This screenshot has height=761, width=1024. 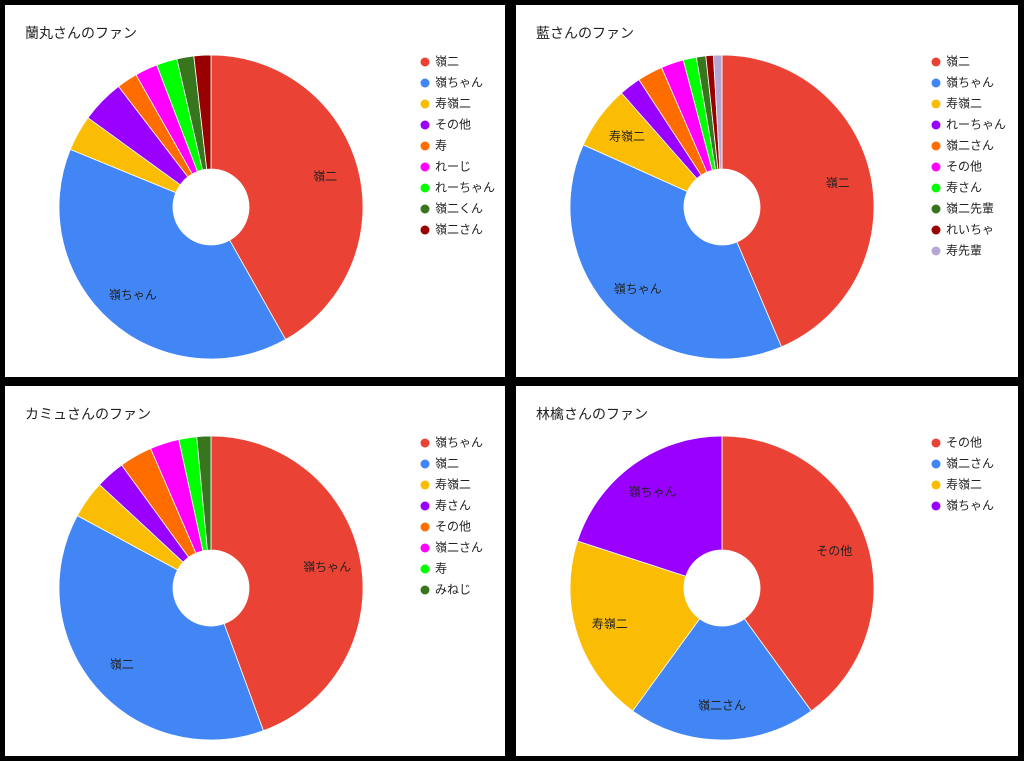 I want to click on legend-label: みねじ, so click(x=453, y=590).